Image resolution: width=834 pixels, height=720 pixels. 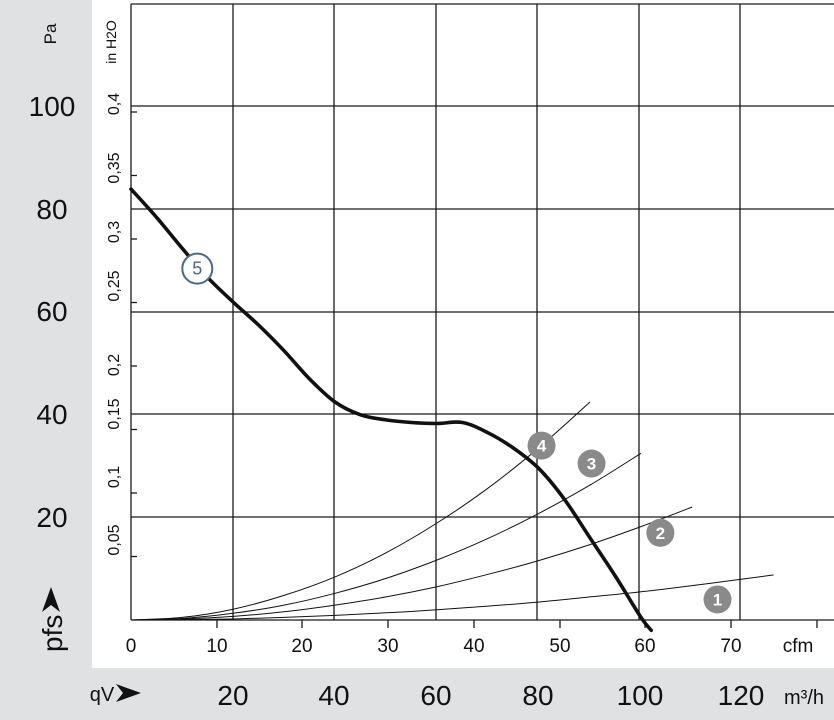 I want to click on inh2o-tick-label: 0,05, so click(x=114, y=539).